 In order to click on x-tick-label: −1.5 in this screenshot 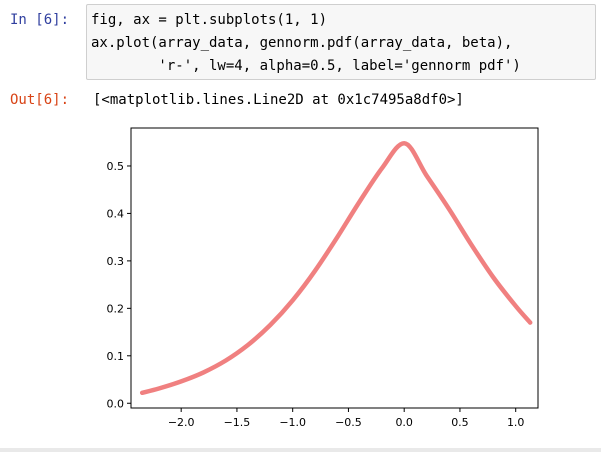, I will do `click(237, 422)`.